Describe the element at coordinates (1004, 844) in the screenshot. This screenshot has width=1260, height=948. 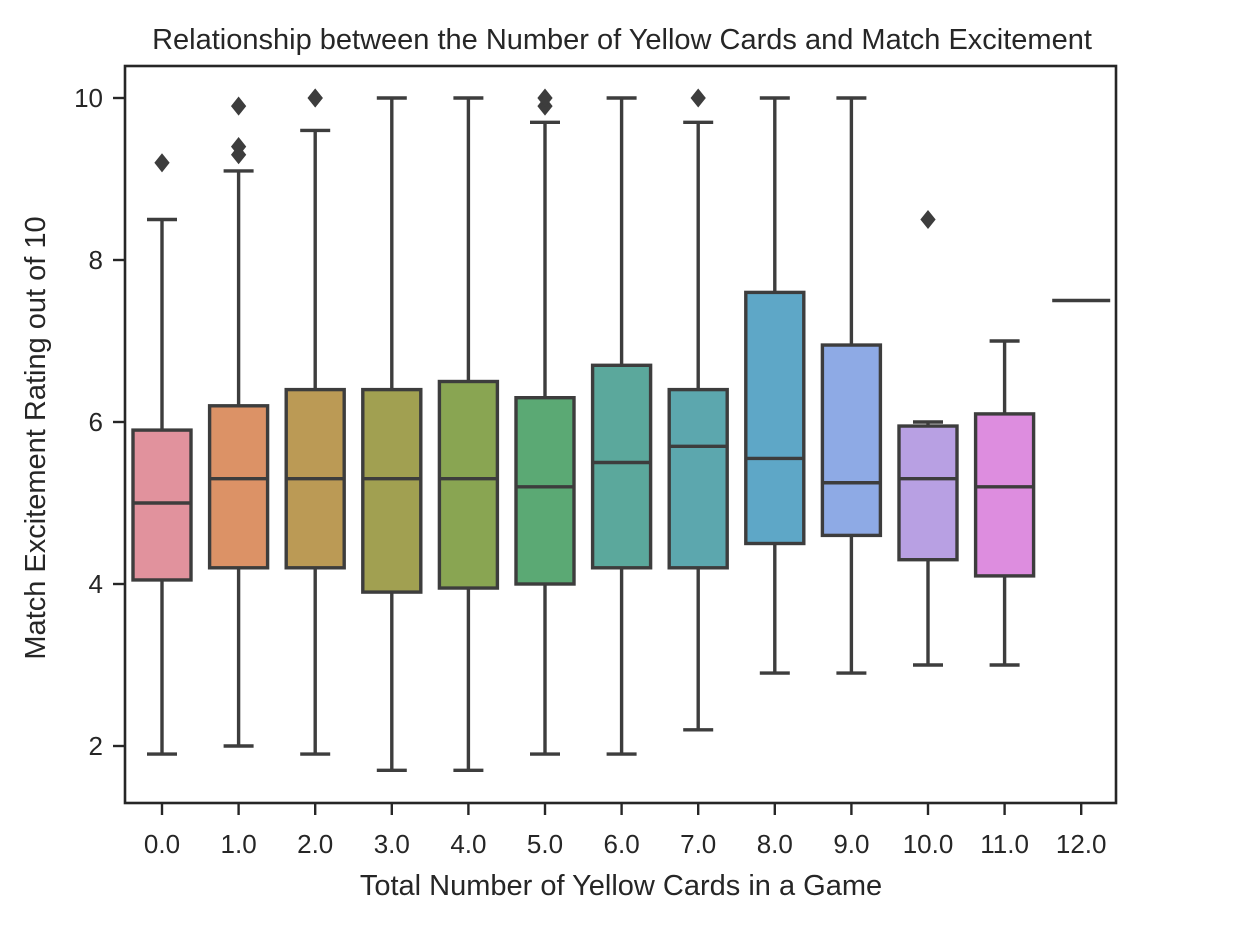
I see `x-tick-label: 11.0` at that location.